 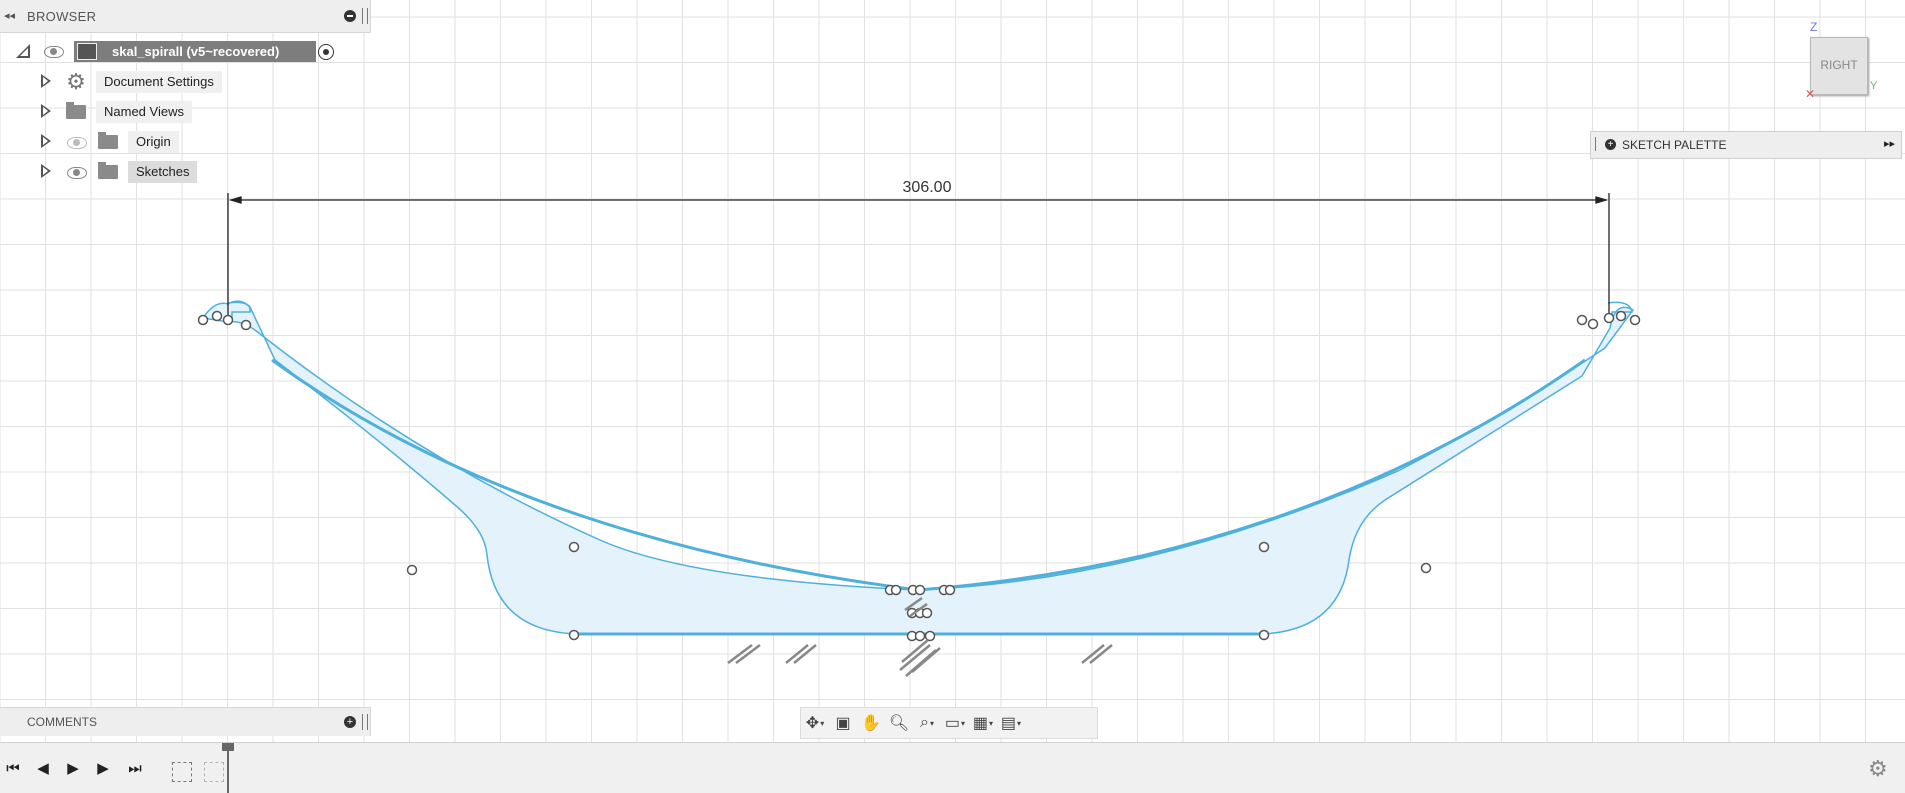 I want to click on display-settings-icon: ▭ ▾, so click(x=955, y=723).